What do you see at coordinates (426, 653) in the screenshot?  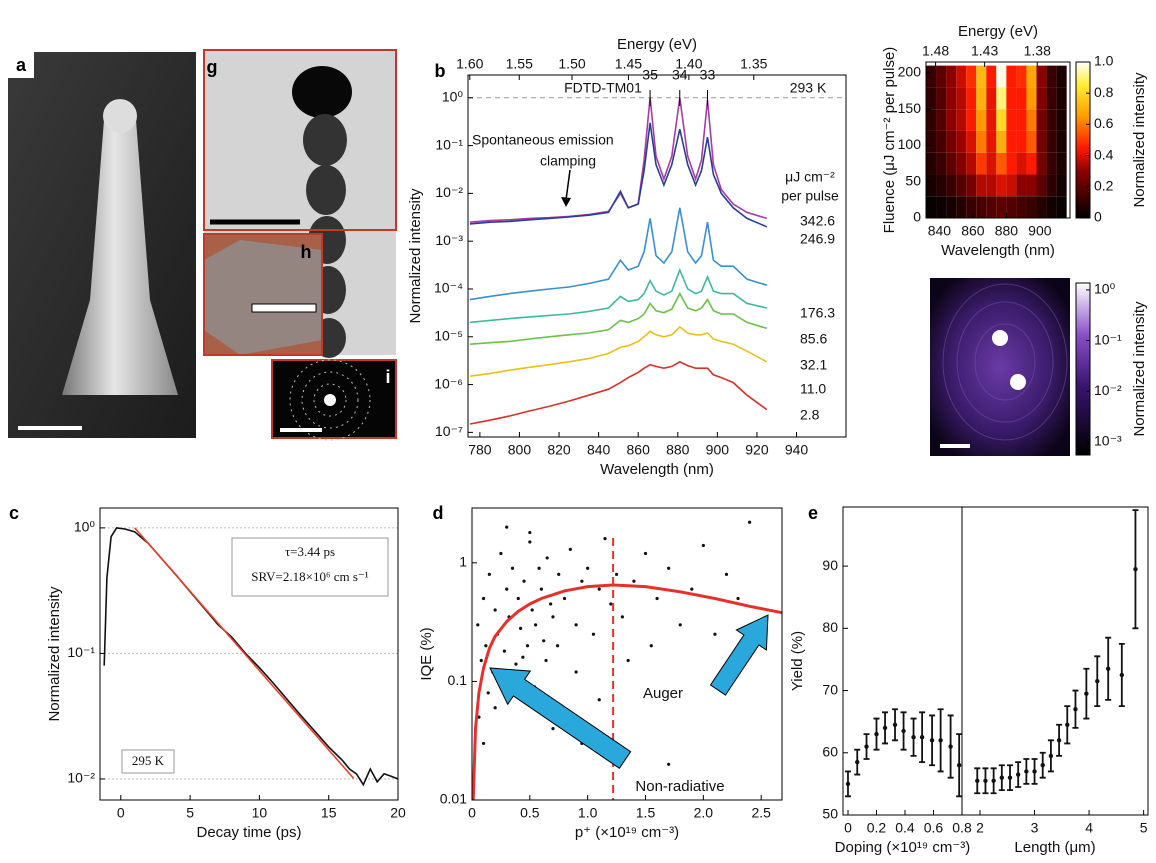 I see `y-axis-label: IQE (%)` at bounding box center [426, 653].